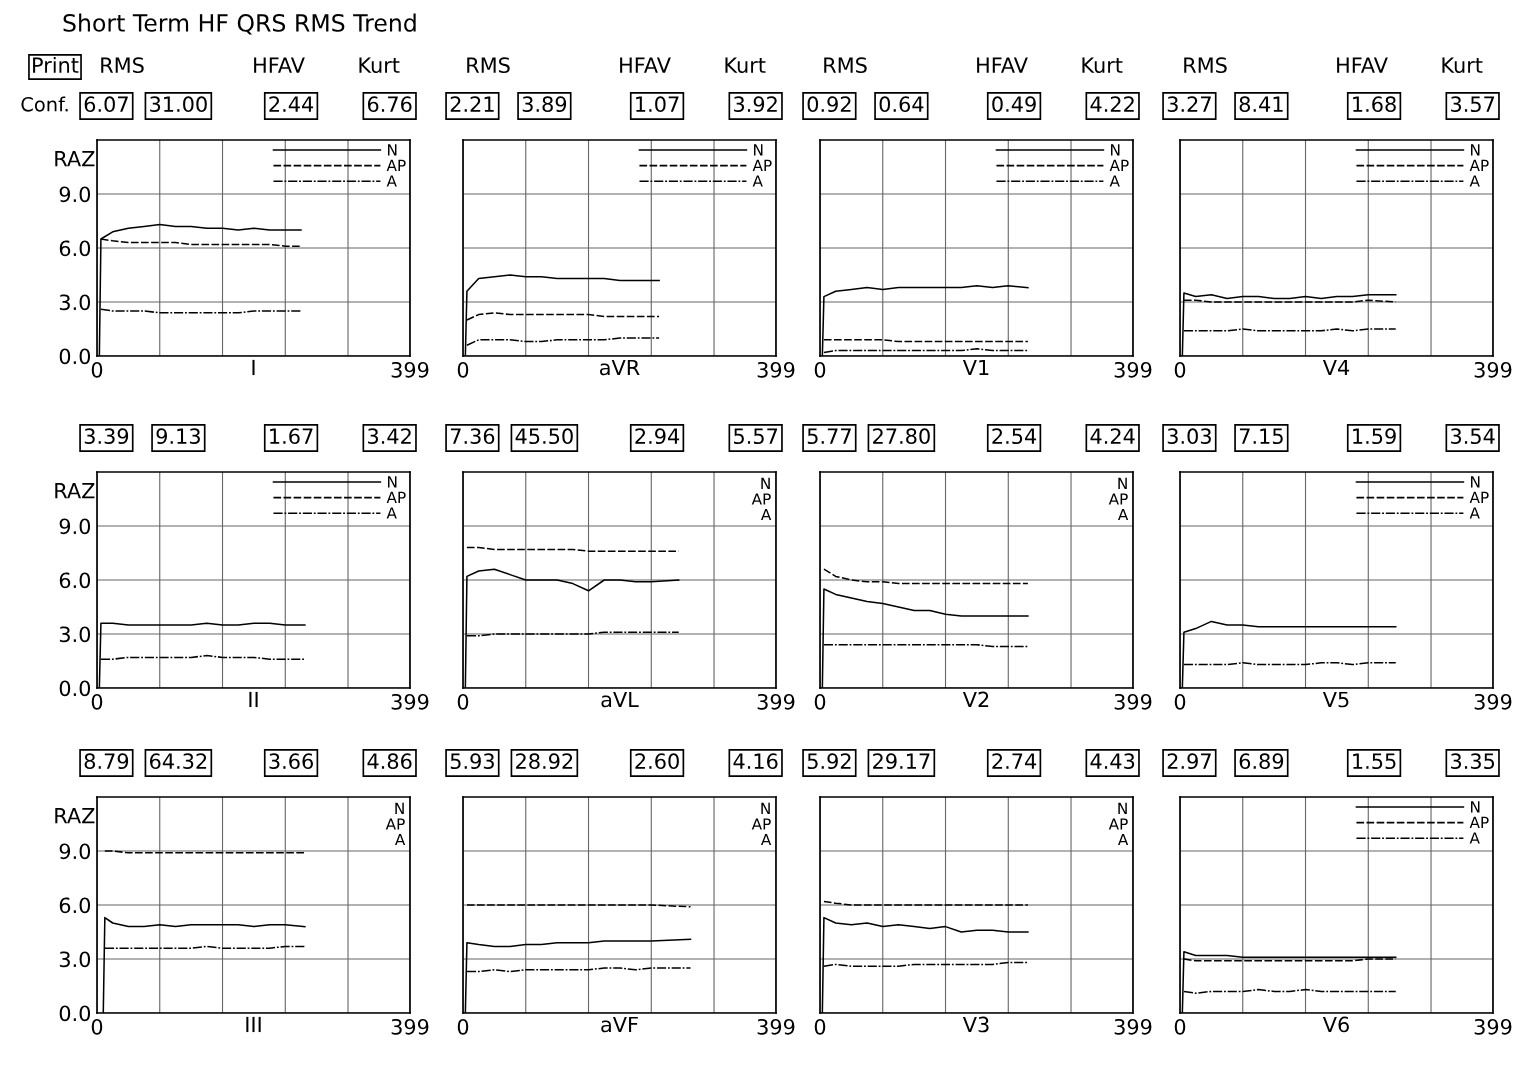  I want to click on text: 2.60, so click(657, 761).